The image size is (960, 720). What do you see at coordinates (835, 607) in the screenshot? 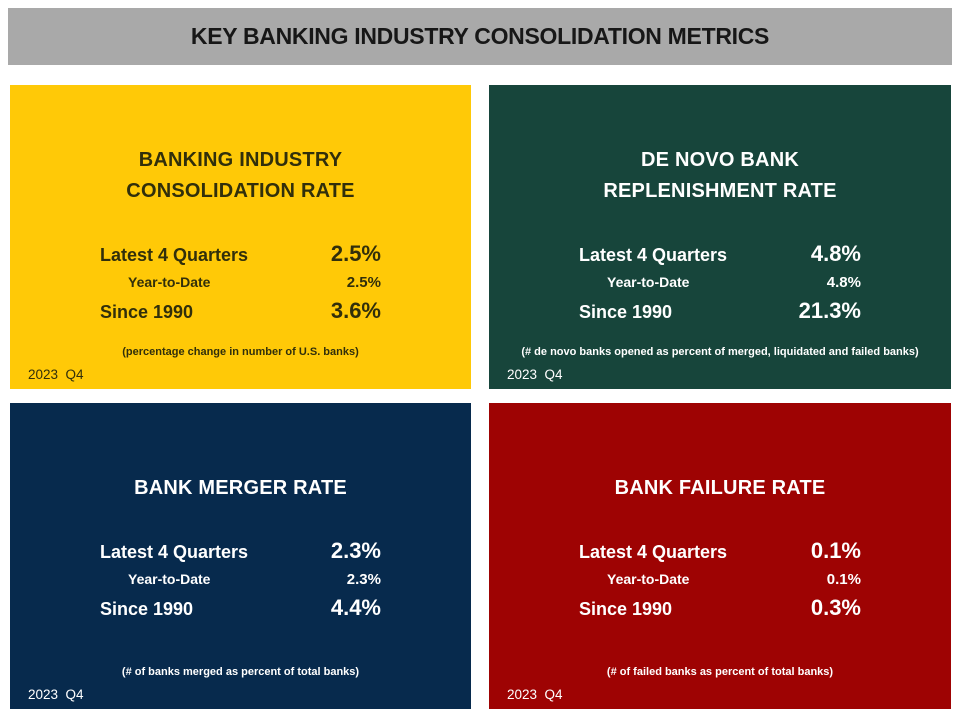
I see `metric-value: 0.3%` at bounding box center [835, 607].